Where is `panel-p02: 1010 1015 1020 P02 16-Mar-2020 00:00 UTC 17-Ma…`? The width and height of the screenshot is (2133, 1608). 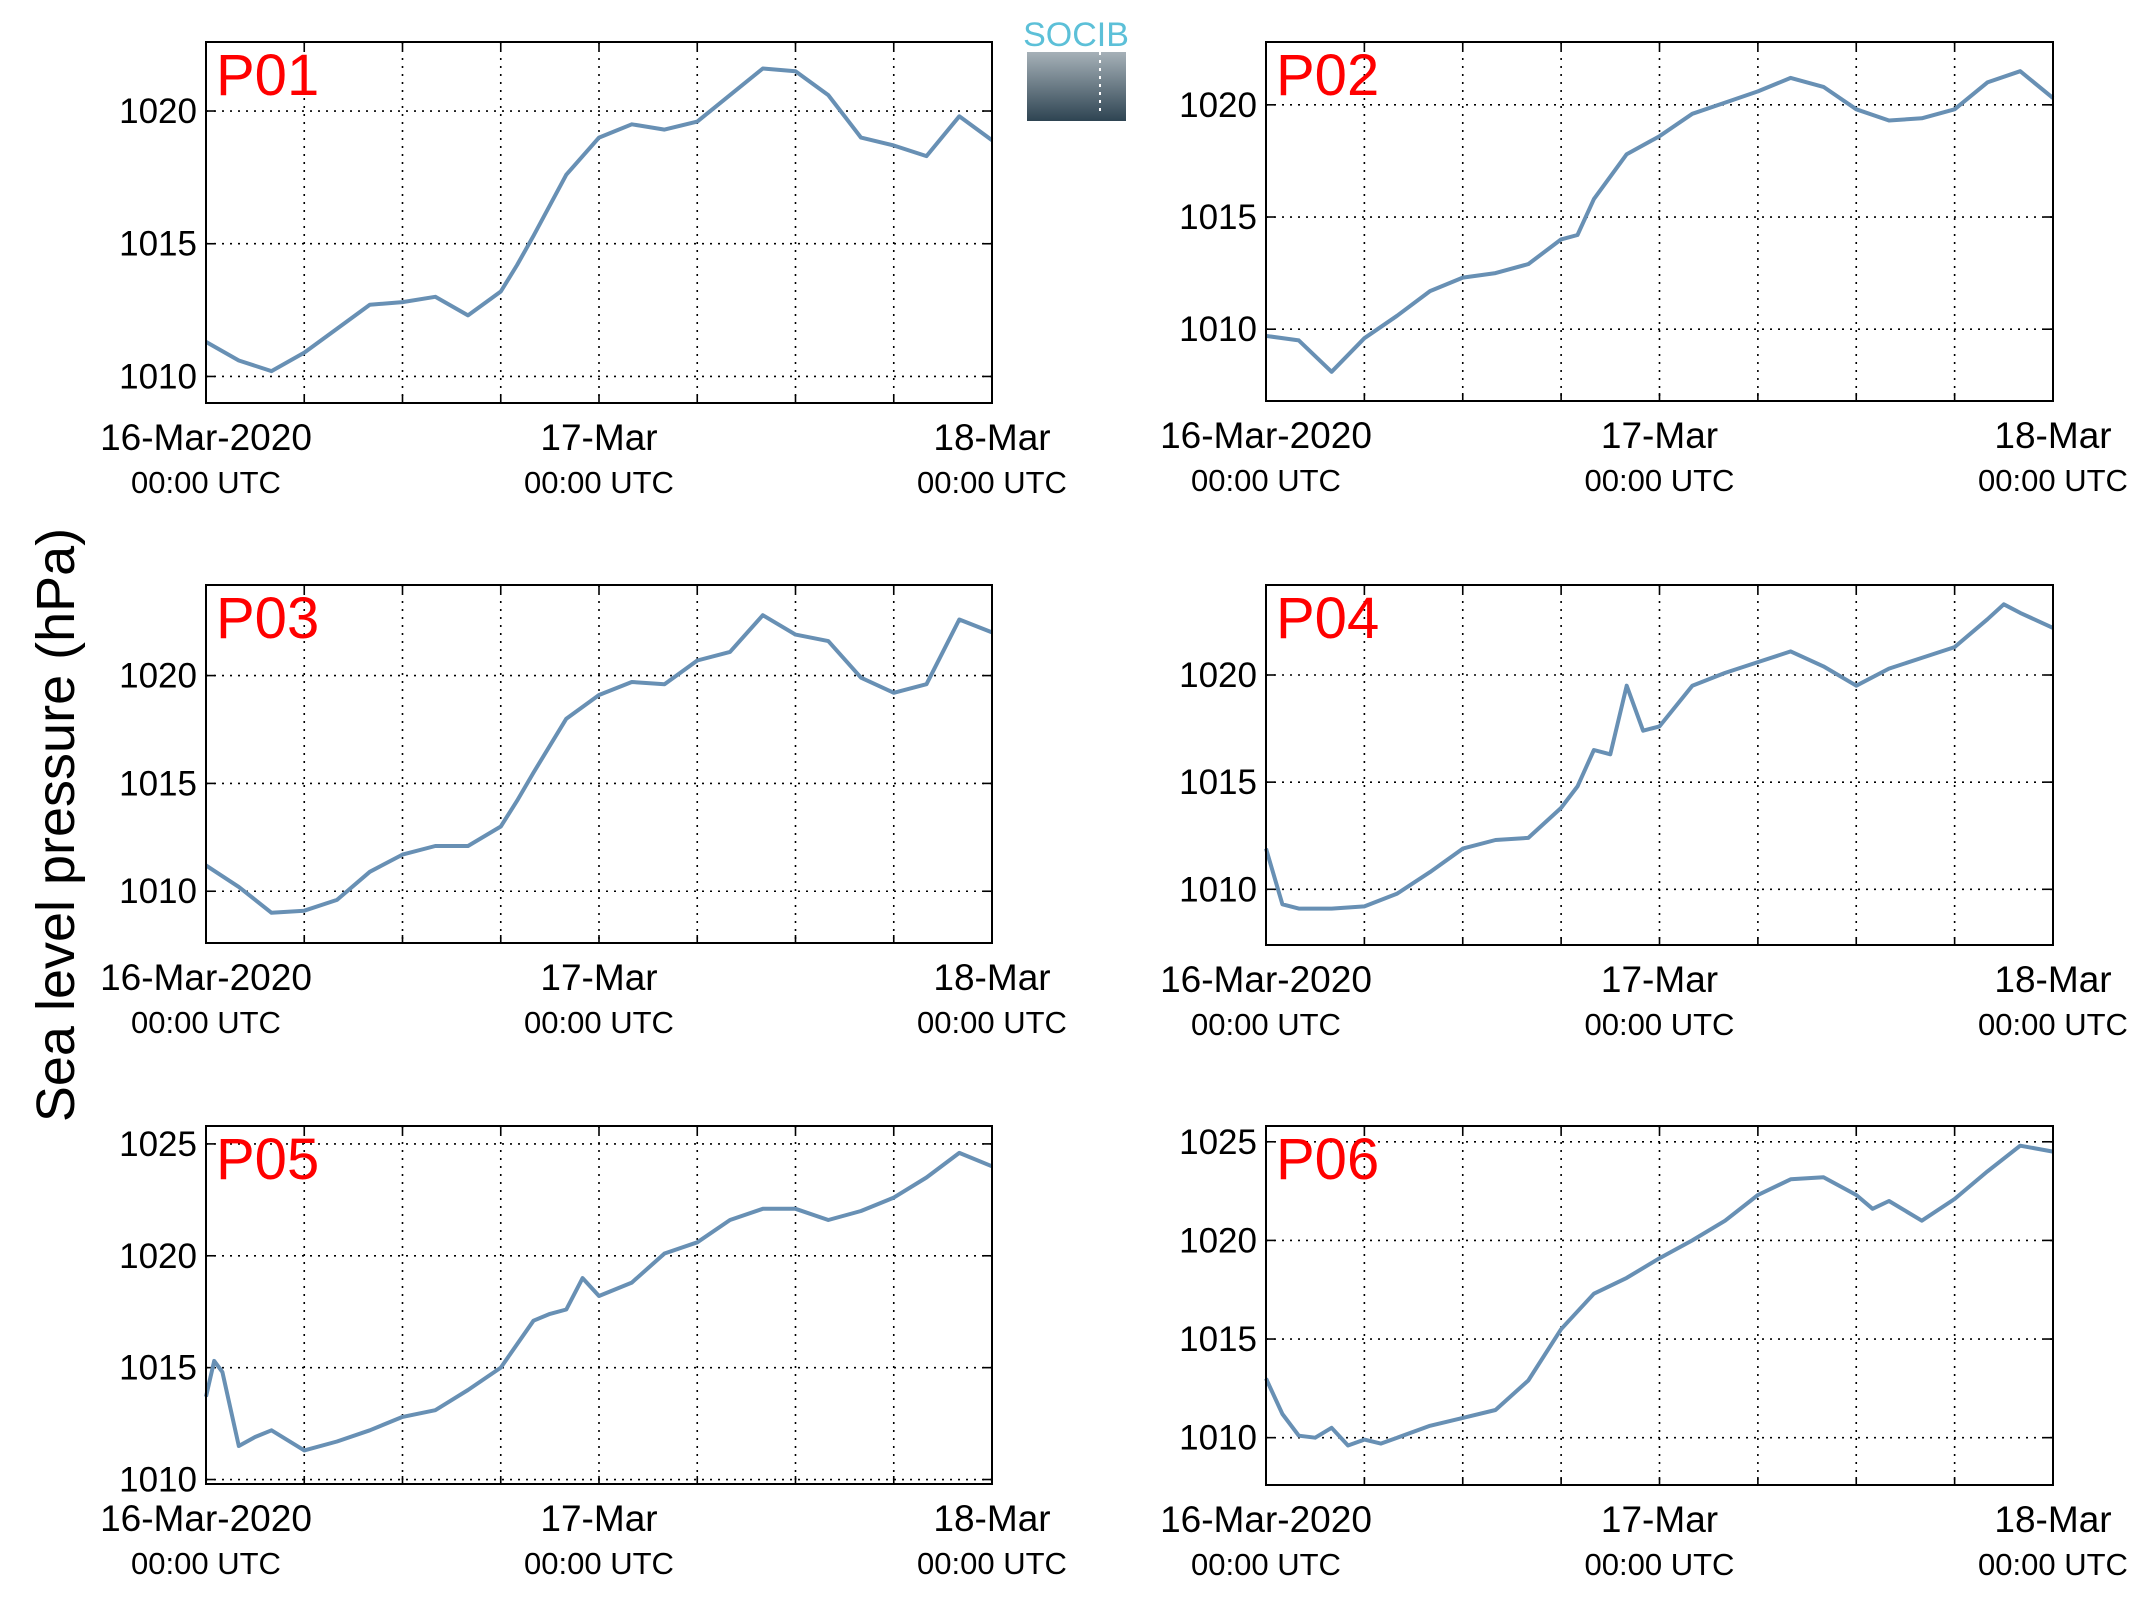 panel-p02: 1010 1015 1020 P02 16-Mar-2020 00:00 UTC 17-Ma… is located at coordinates (1644, 269).